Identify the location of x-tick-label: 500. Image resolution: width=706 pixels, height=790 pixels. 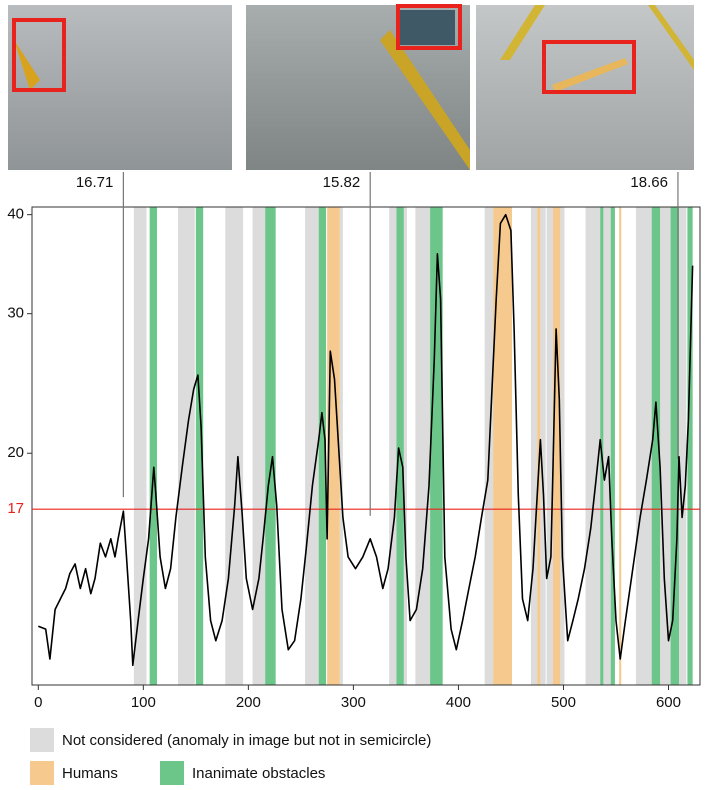
(563, 702).